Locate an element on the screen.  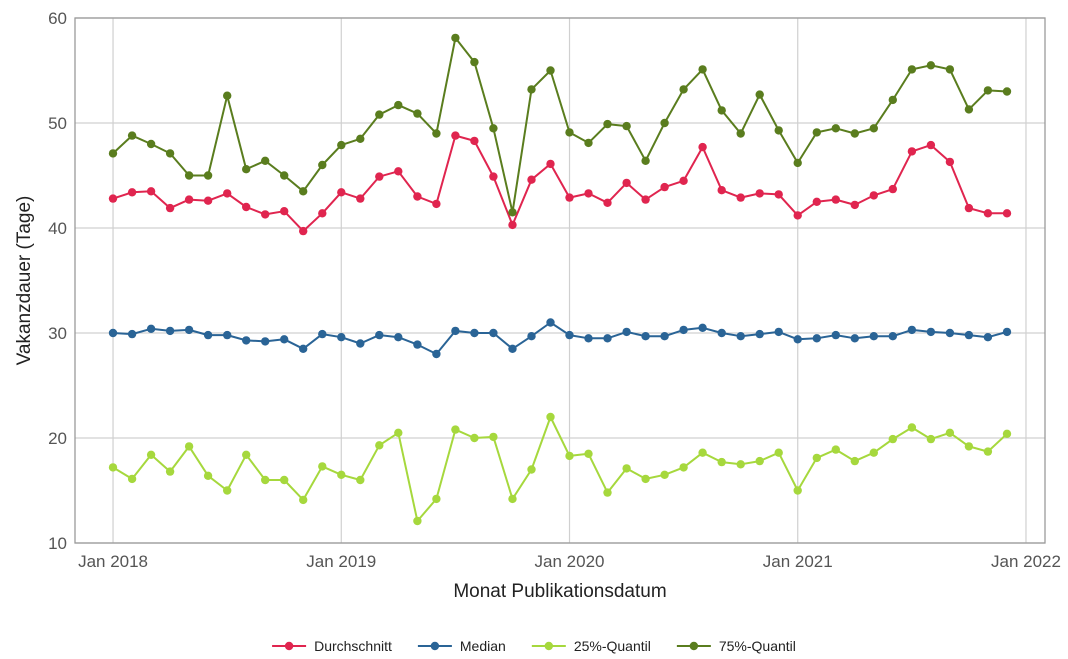
legend-item-durchschnitt: Durchschnitt is located at coordinates (332, 646).